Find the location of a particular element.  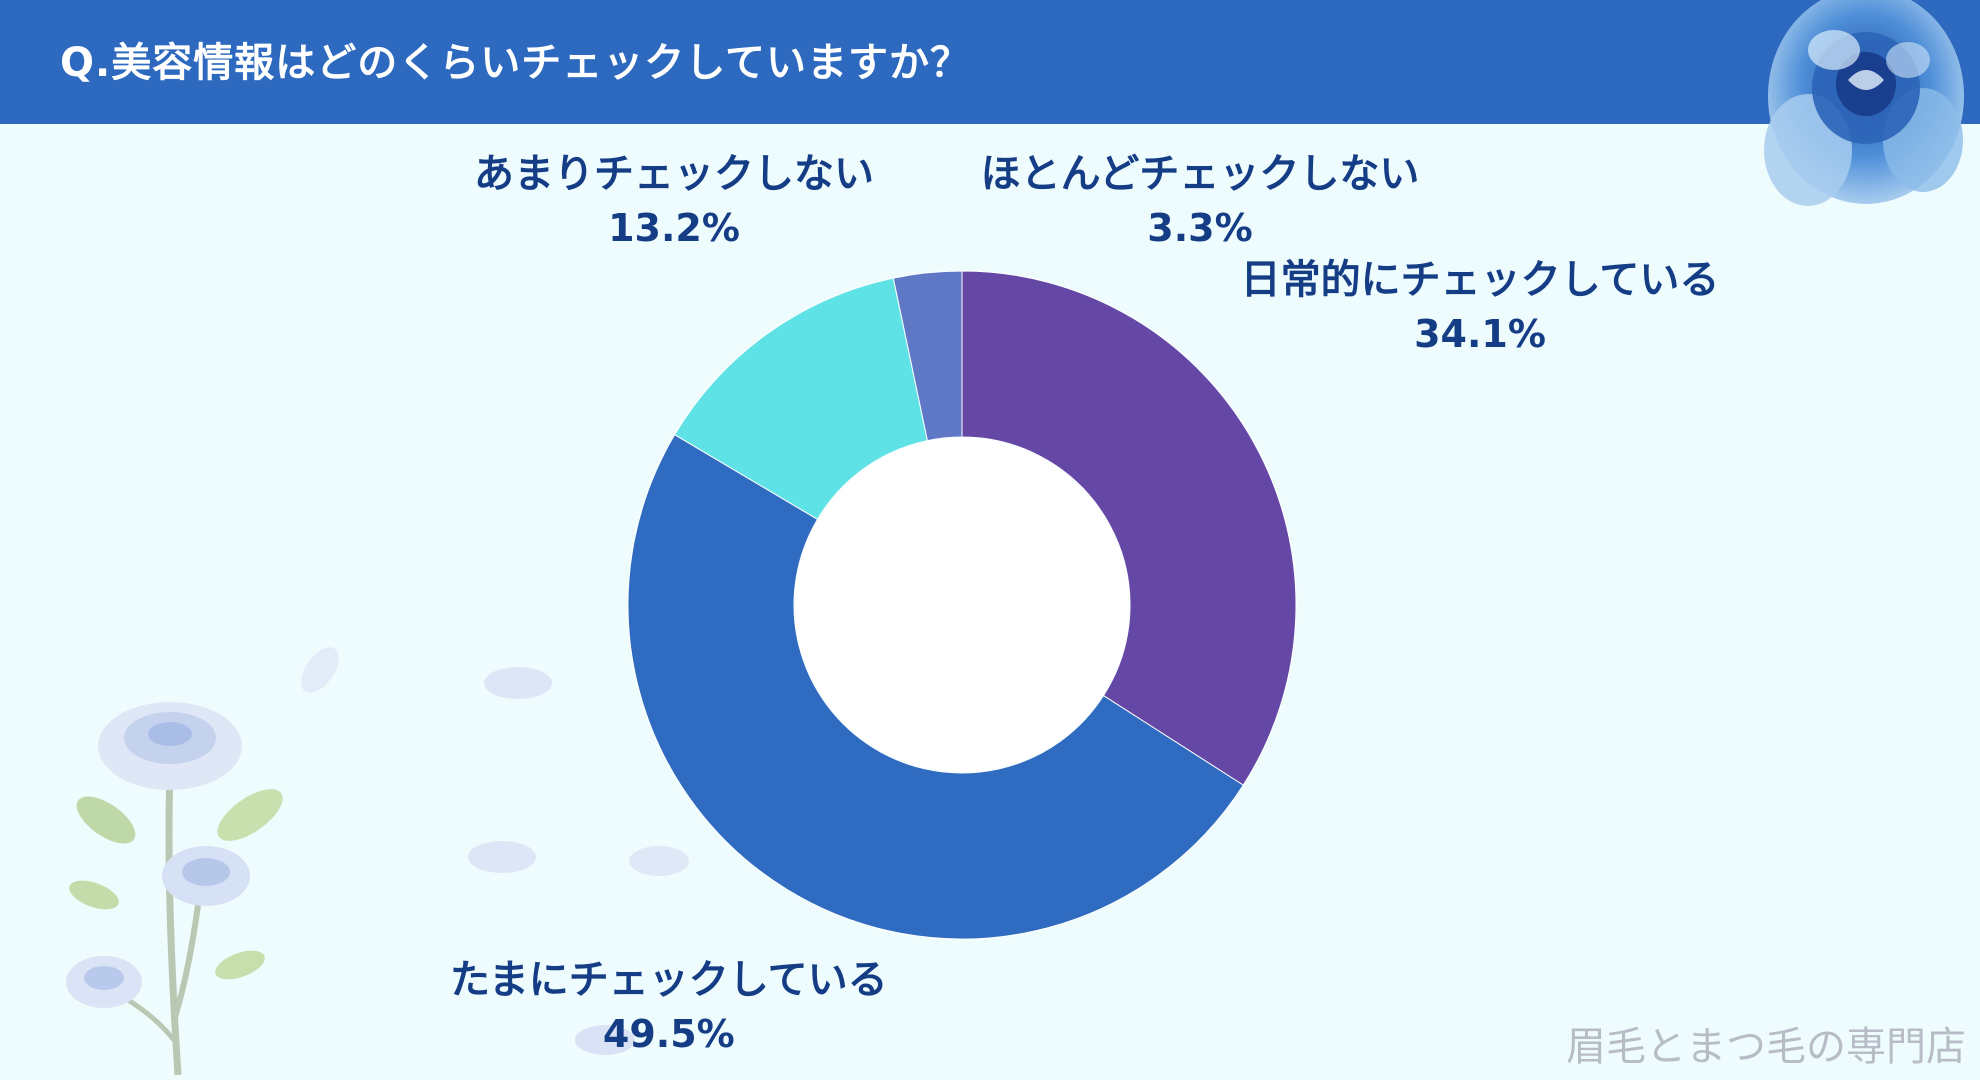

data-label: 13.2% is located at coordinates (674, 228).